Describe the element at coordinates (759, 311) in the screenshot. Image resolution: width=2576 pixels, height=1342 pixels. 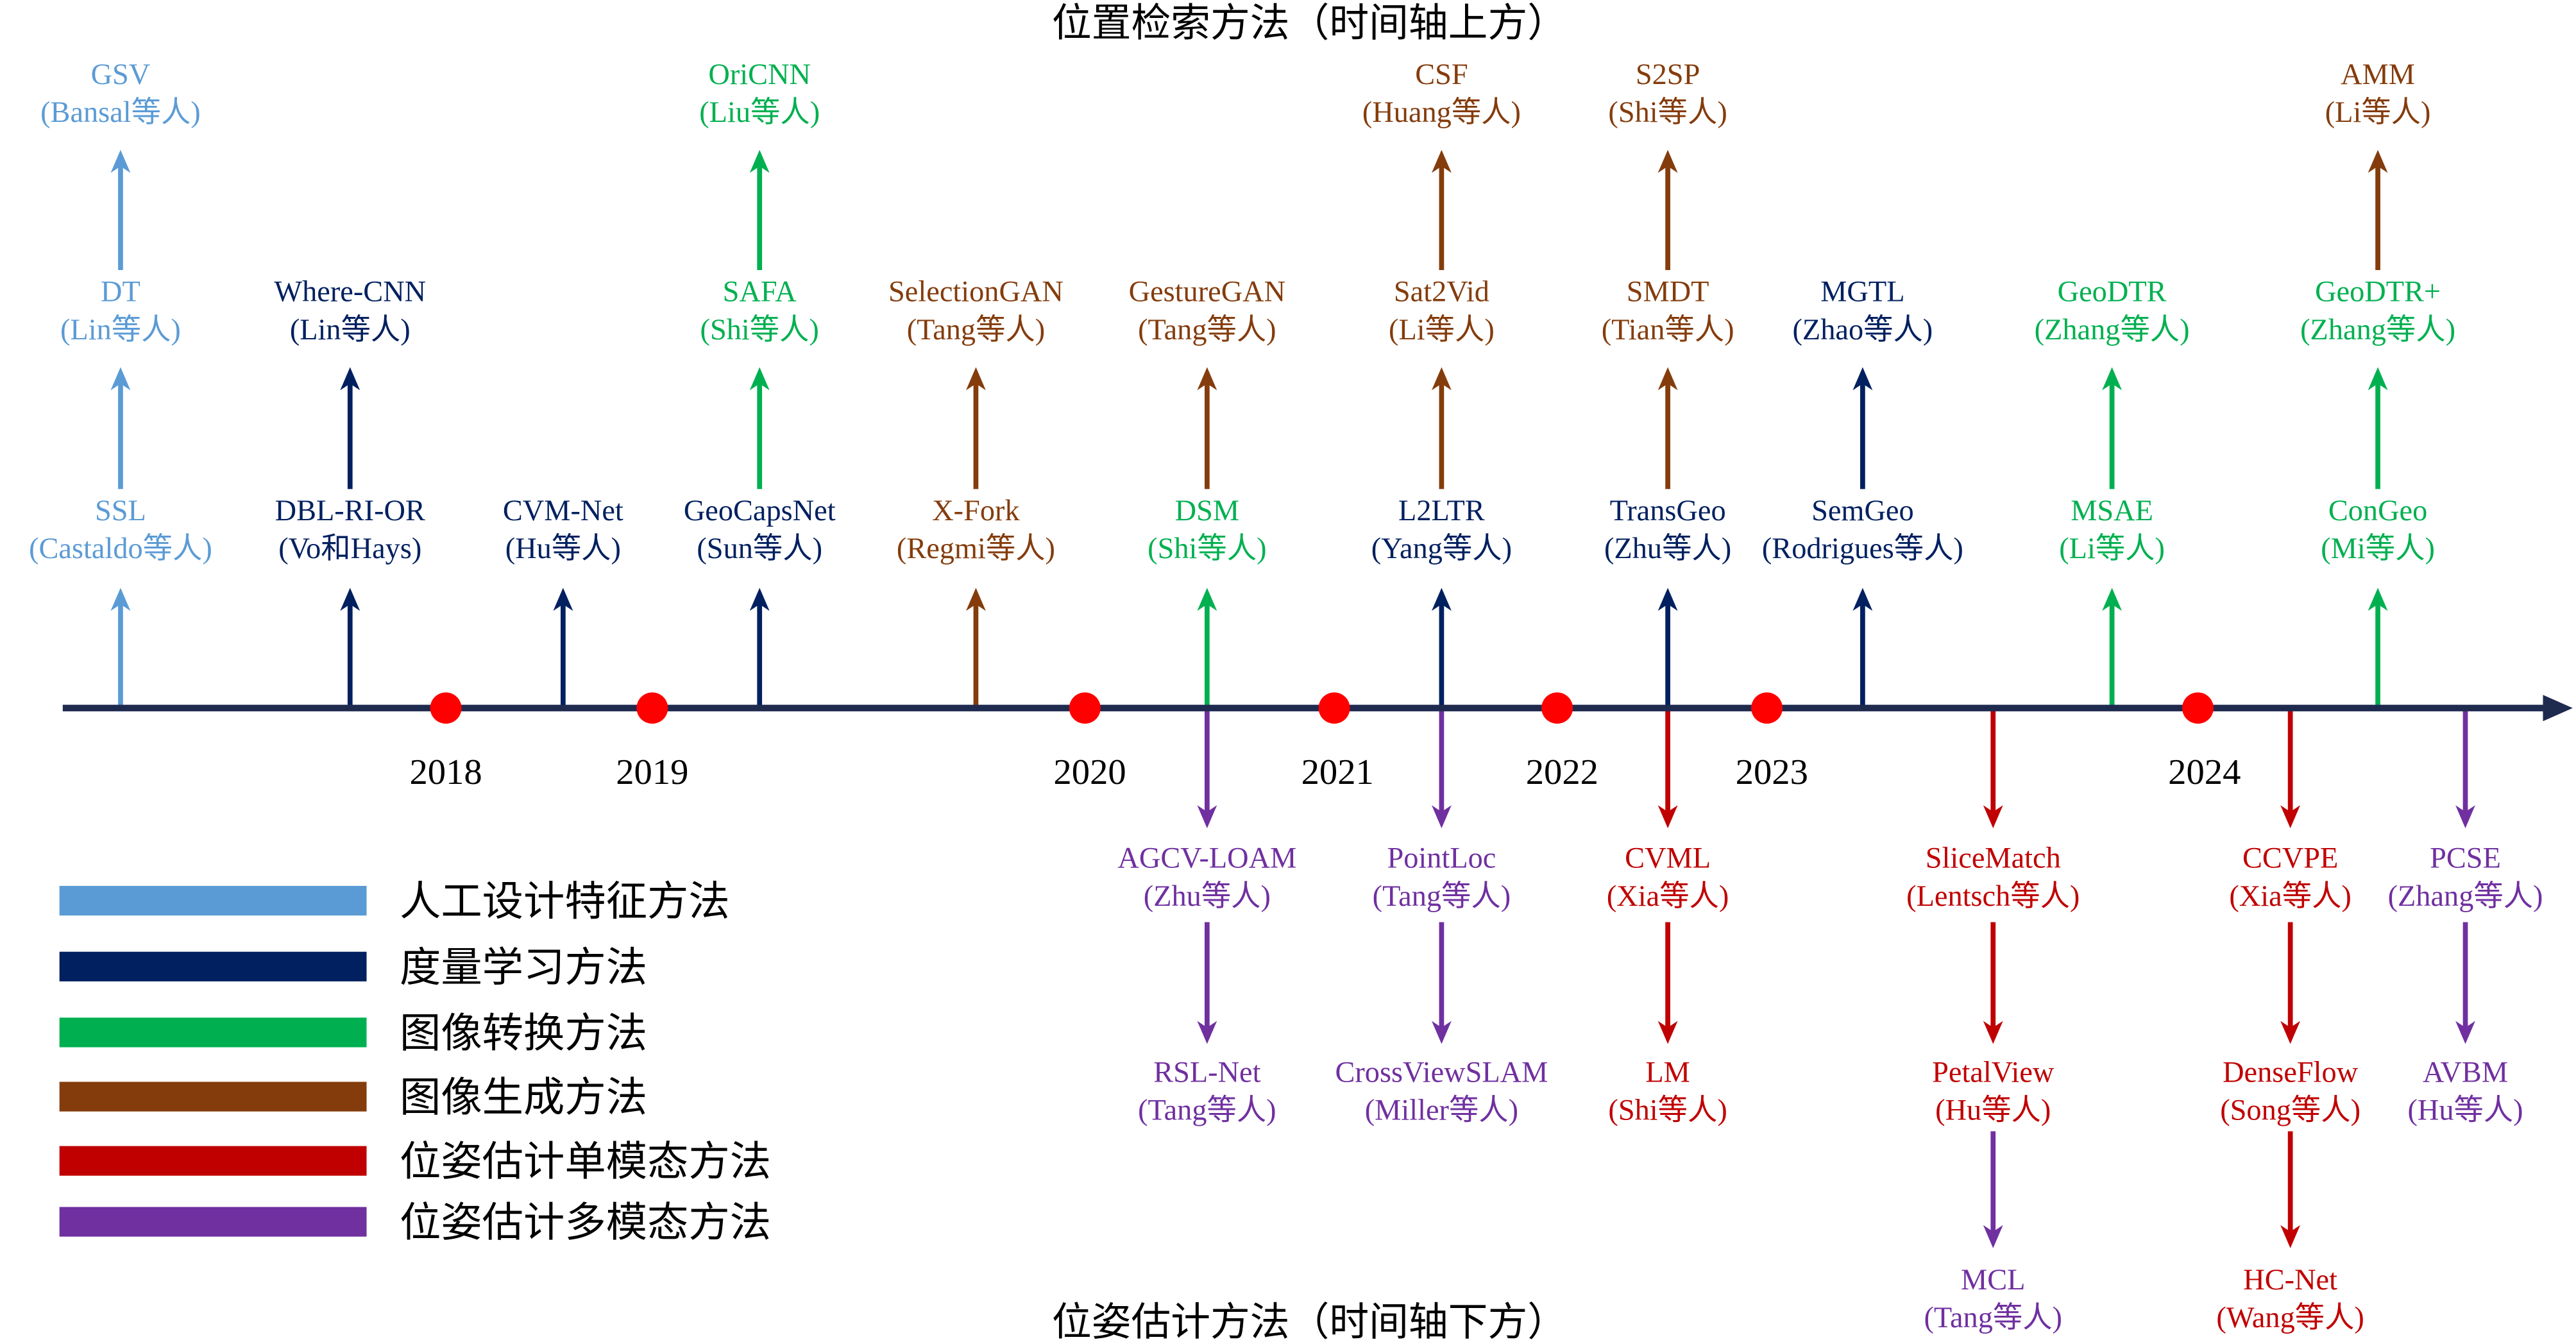
I see `method-safa: SAFA (Shi等人)` at that location.